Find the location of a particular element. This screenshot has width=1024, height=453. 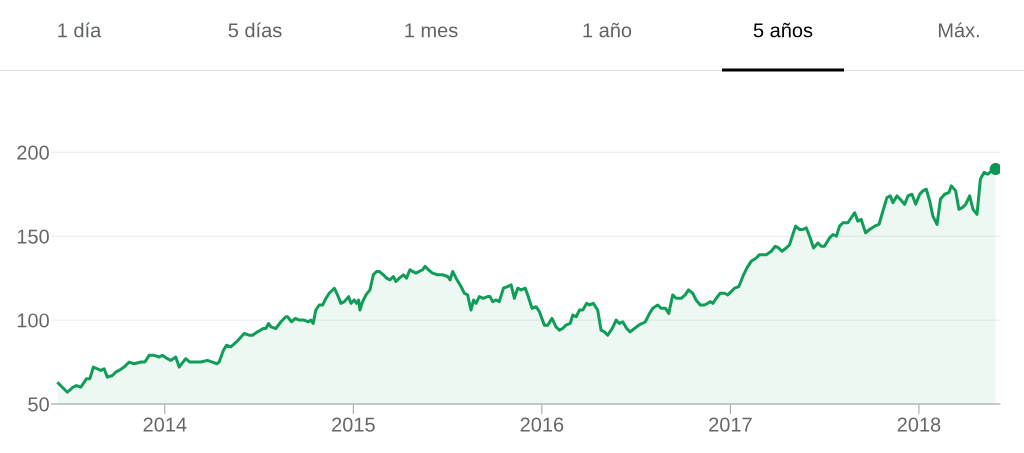

y-tick-label: 50 is located at coordinates (38, 404).